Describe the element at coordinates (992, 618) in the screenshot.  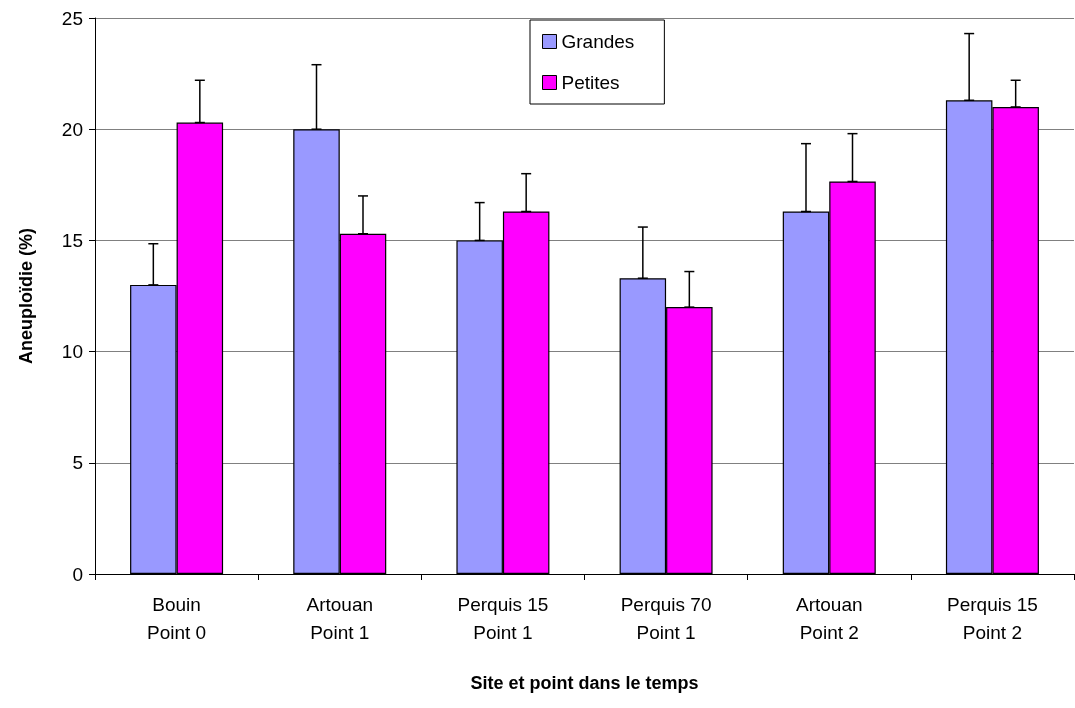
I see `x-tick-label: Perquis 15 Point 2` at that location.